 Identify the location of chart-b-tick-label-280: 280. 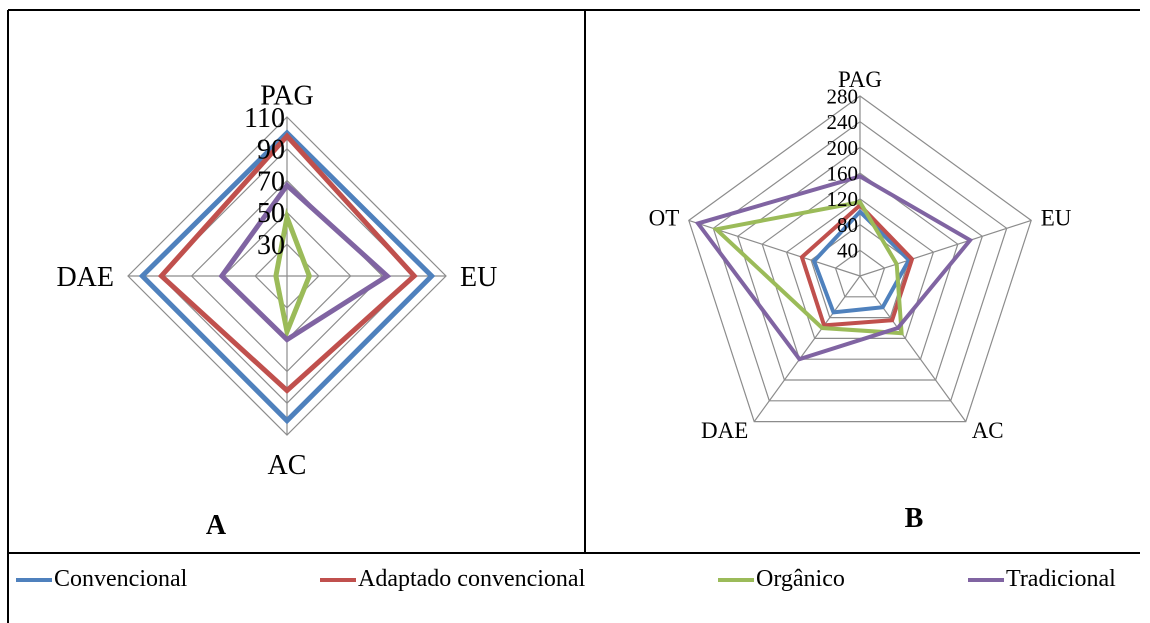
(843, 96).